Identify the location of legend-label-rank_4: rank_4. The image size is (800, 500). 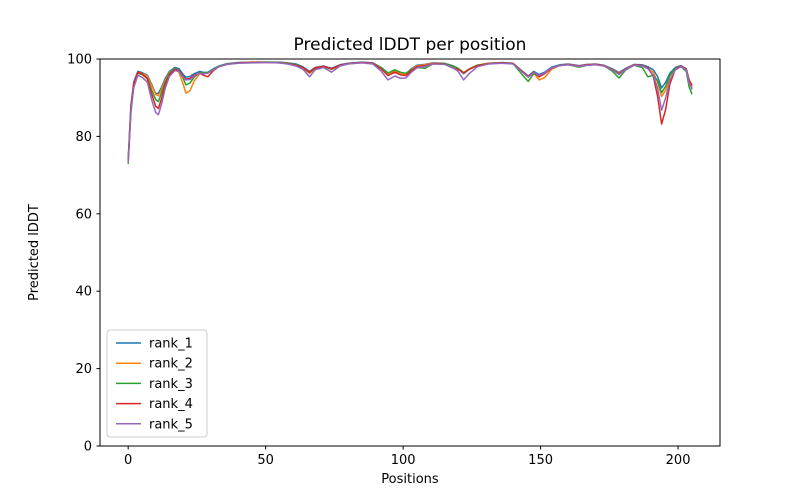
(171, 404).